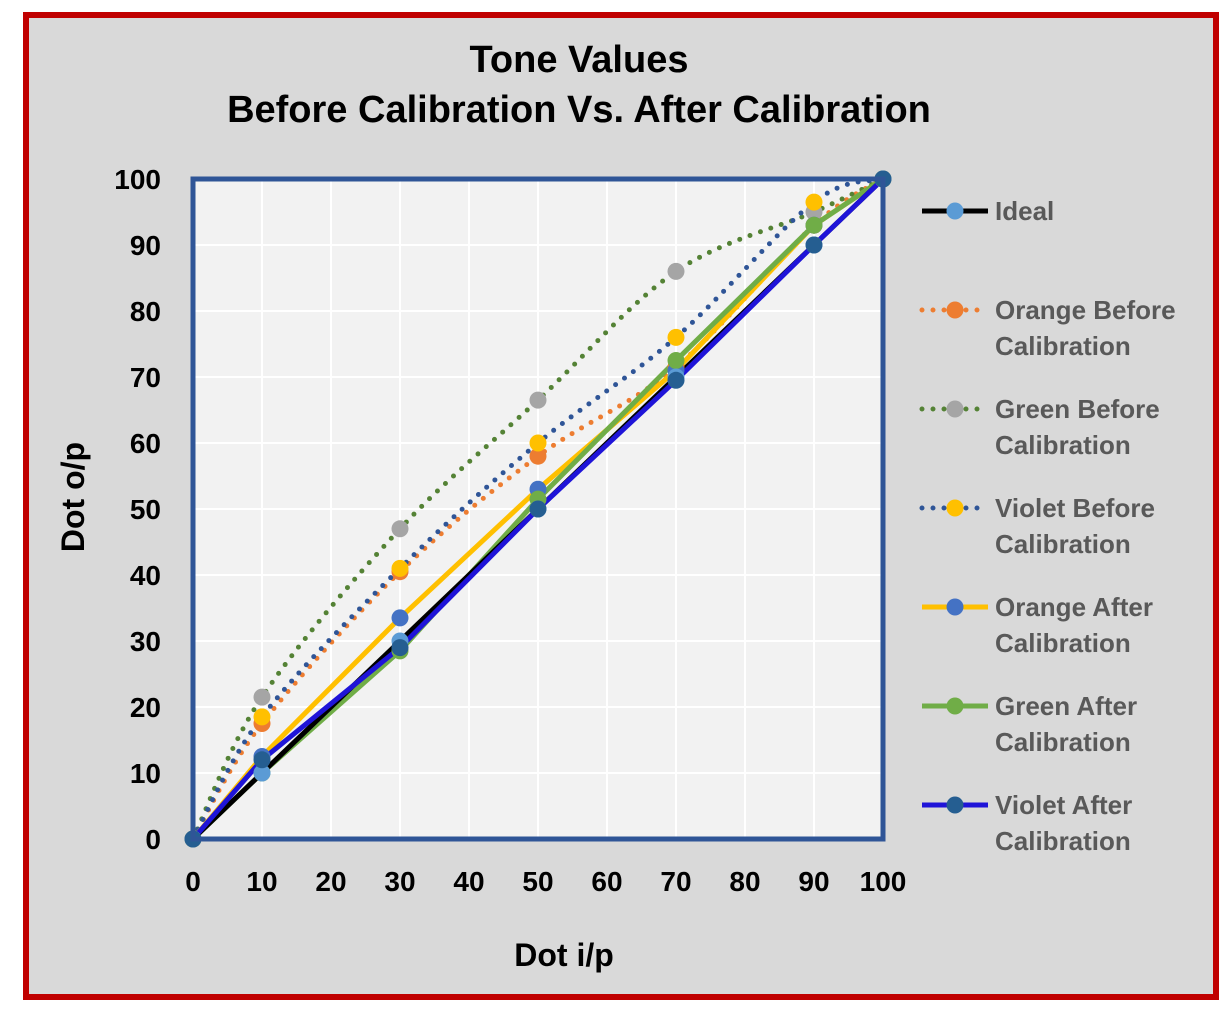  Describe the element at coordinates (1063, 823) in the screenshot. I see `legend-label: Violet After Calibration` at that location.